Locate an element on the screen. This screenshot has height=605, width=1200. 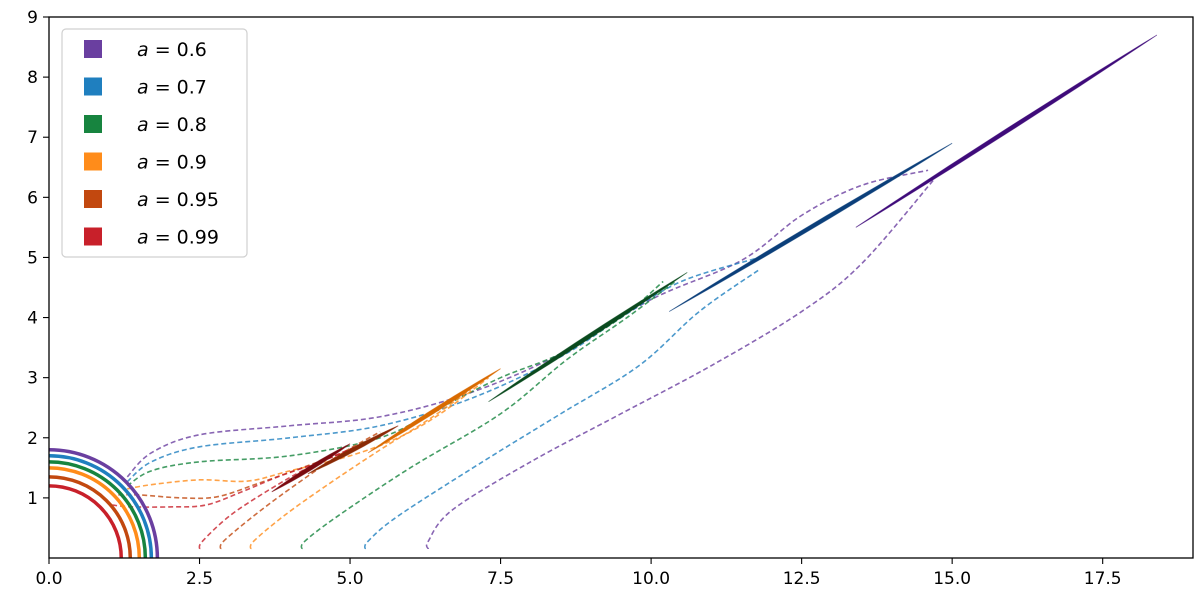
series-5-horizon is located at coordinates (86, 521).